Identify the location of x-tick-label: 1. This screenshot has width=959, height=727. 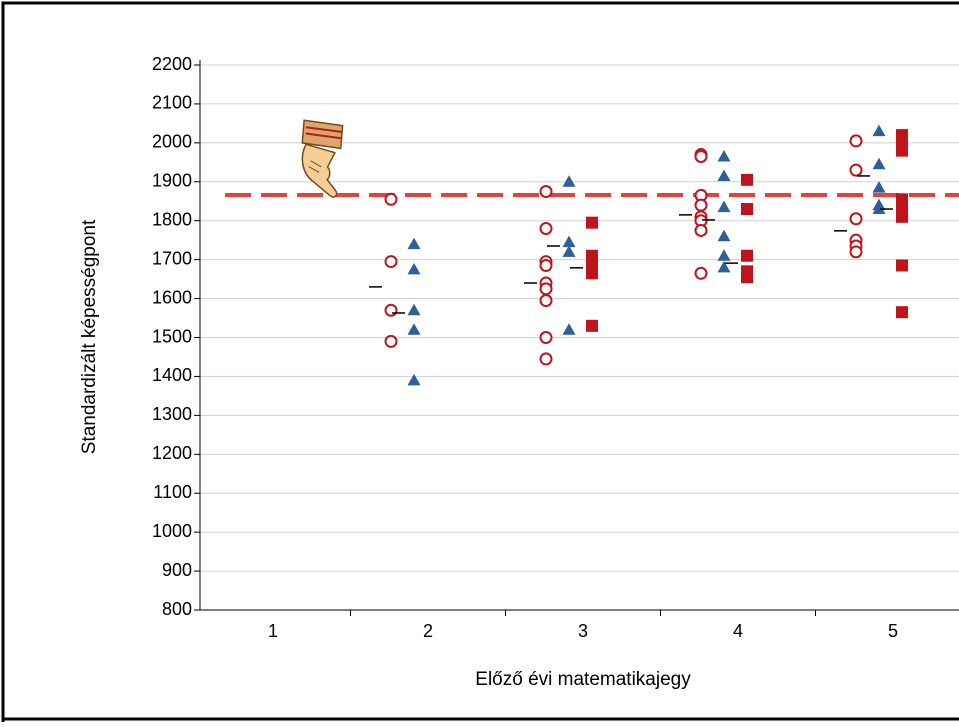
(273, 631).